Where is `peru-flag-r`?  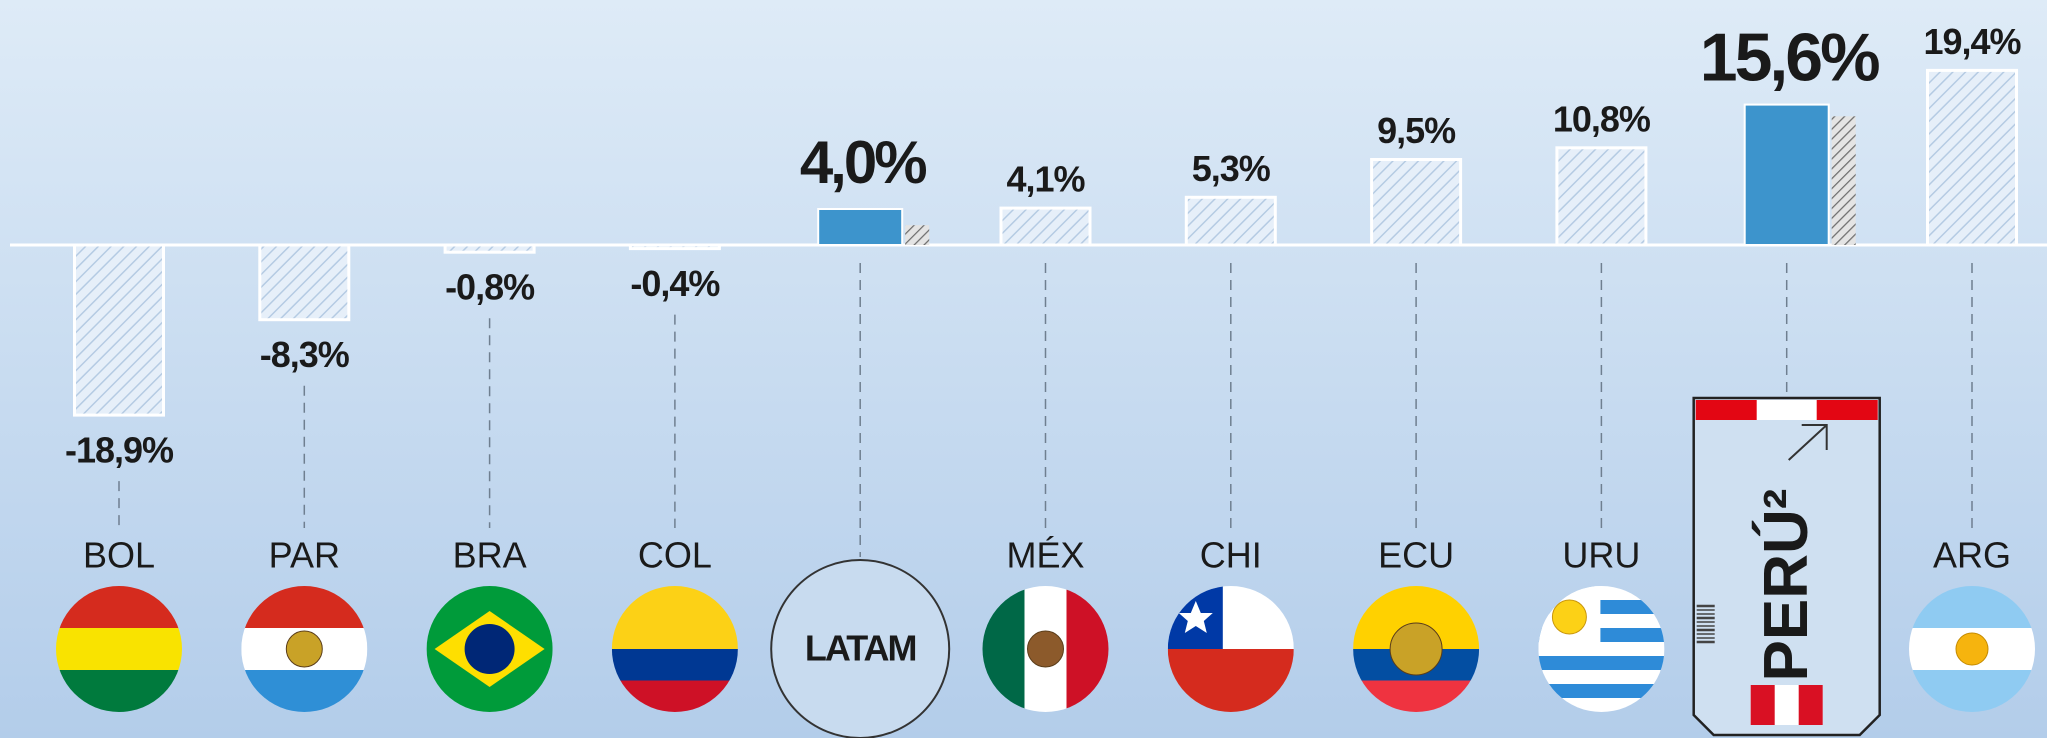 peru-flag-r is located at coordinates (1810, 705).